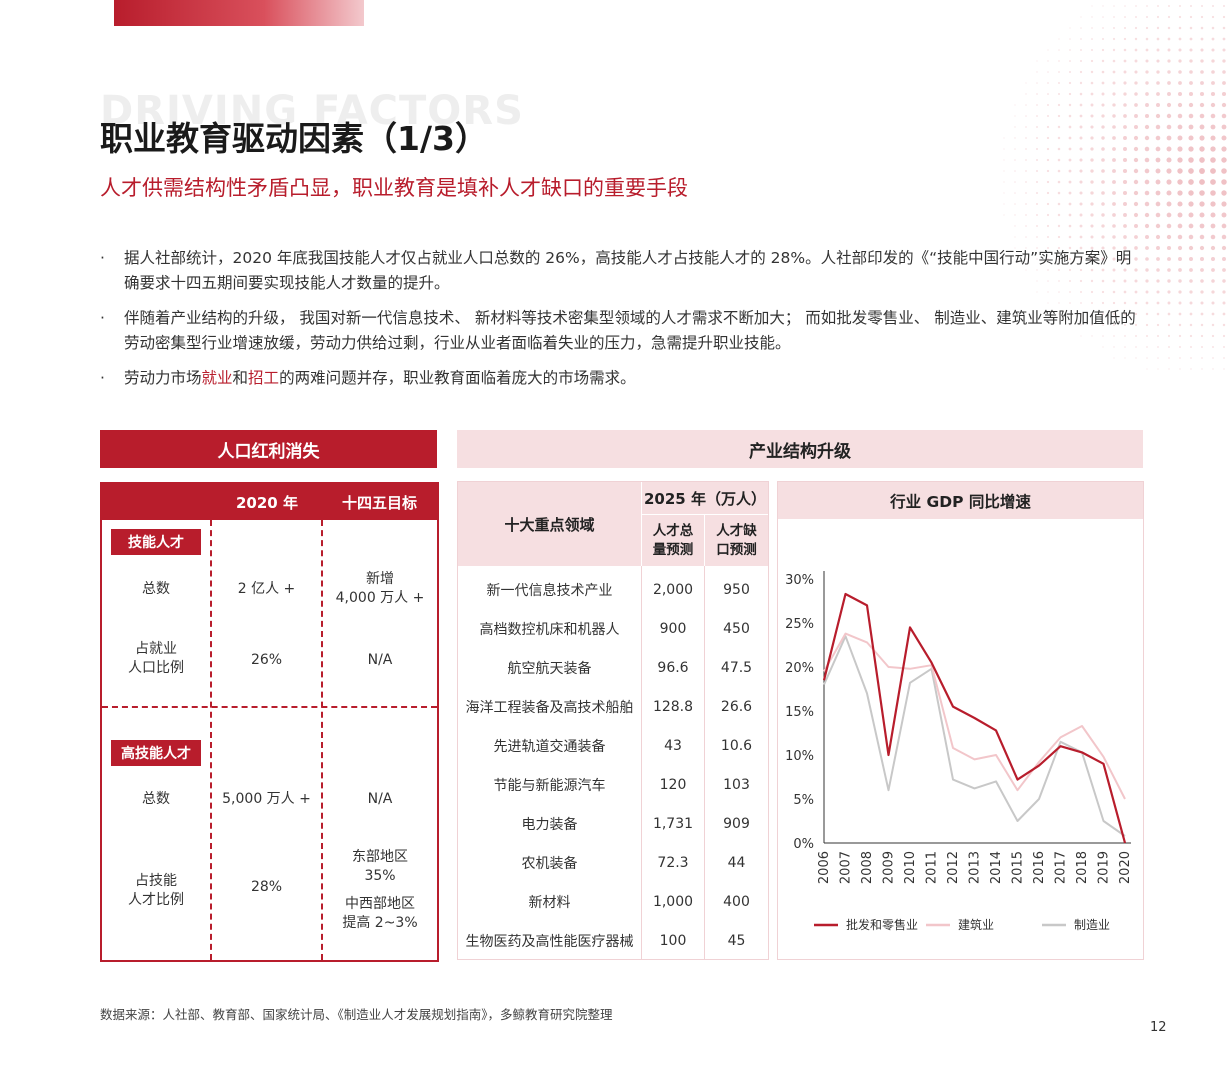  Describe the element at coordinates (673, 706) in the screenshot. I see `total-forecast: 128.8` at that location.